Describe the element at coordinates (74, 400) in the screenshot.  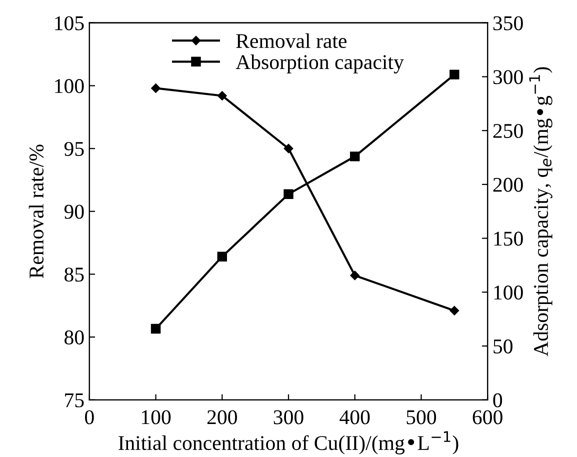
I see `y-tick-label: 75` at that location.